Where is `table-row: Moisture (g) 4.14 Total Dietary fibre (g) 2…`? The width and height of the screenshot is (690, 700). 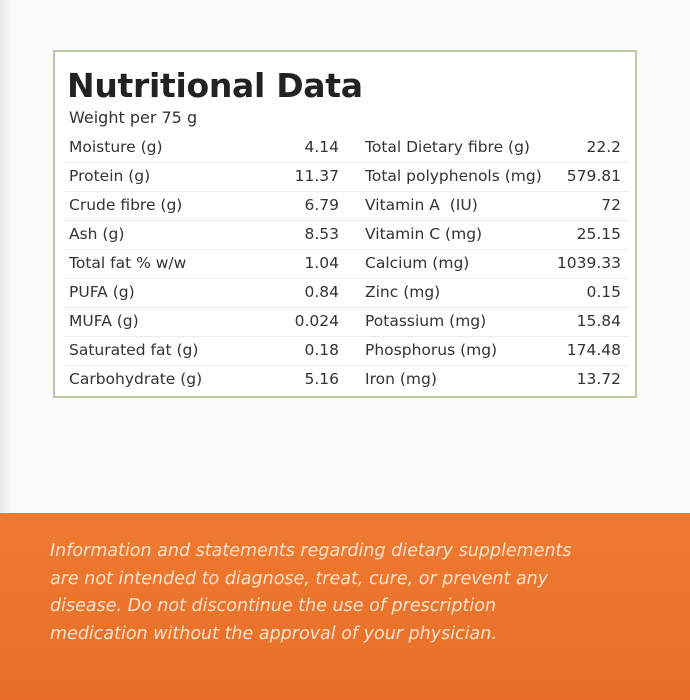
table-row: Moisture (g) 4.14 Total Dietary fibre (g) 2… is located at coordinates (346, 148).